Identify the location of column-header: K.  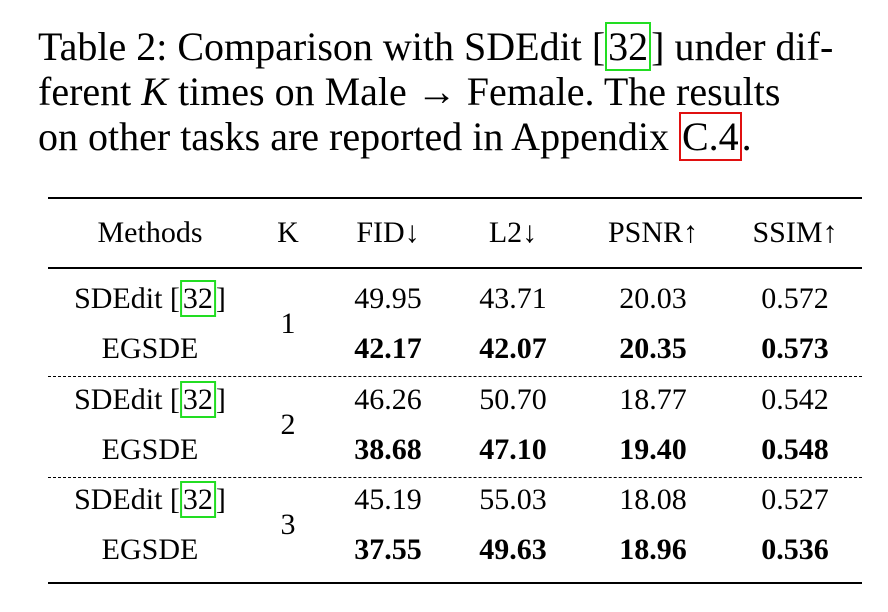
(288, 232).